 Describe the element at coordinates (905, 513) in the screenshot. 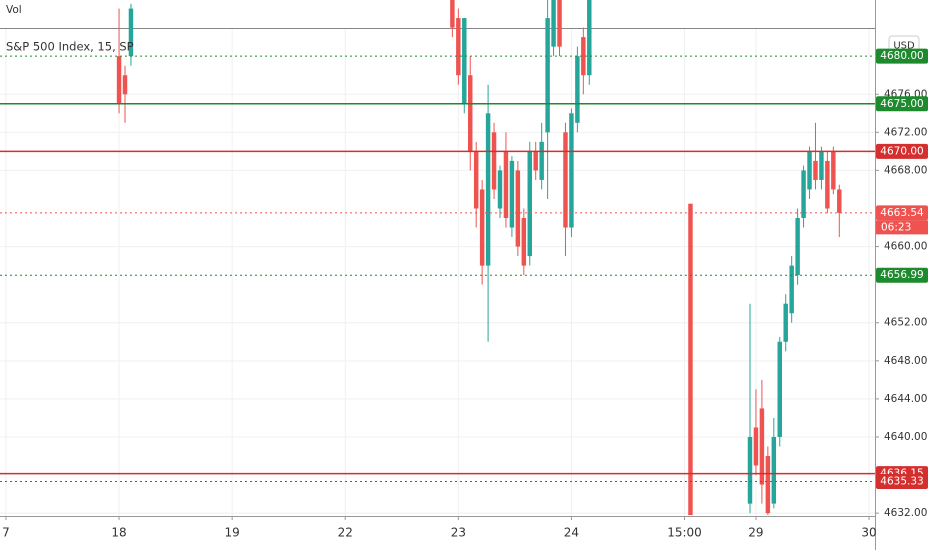

I see `y-tick-label: 4632.00` at that location.